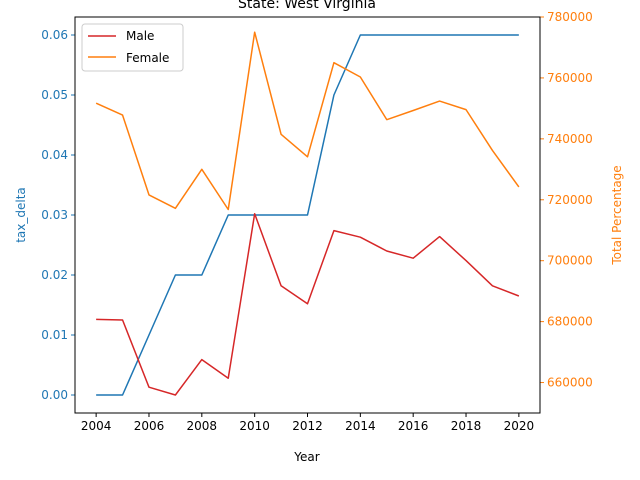 This screenshot has width=640, height=480. Describe the element at coordinates (306, 457) in the screenshot. I see `x-axis-title: Year` at that location.